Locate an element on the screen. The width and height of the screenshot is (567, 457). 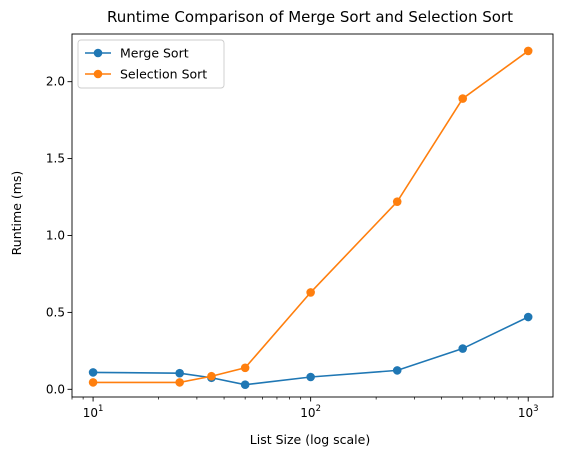
y-tick-label: 2.0 is located at coordinates (55, 82).